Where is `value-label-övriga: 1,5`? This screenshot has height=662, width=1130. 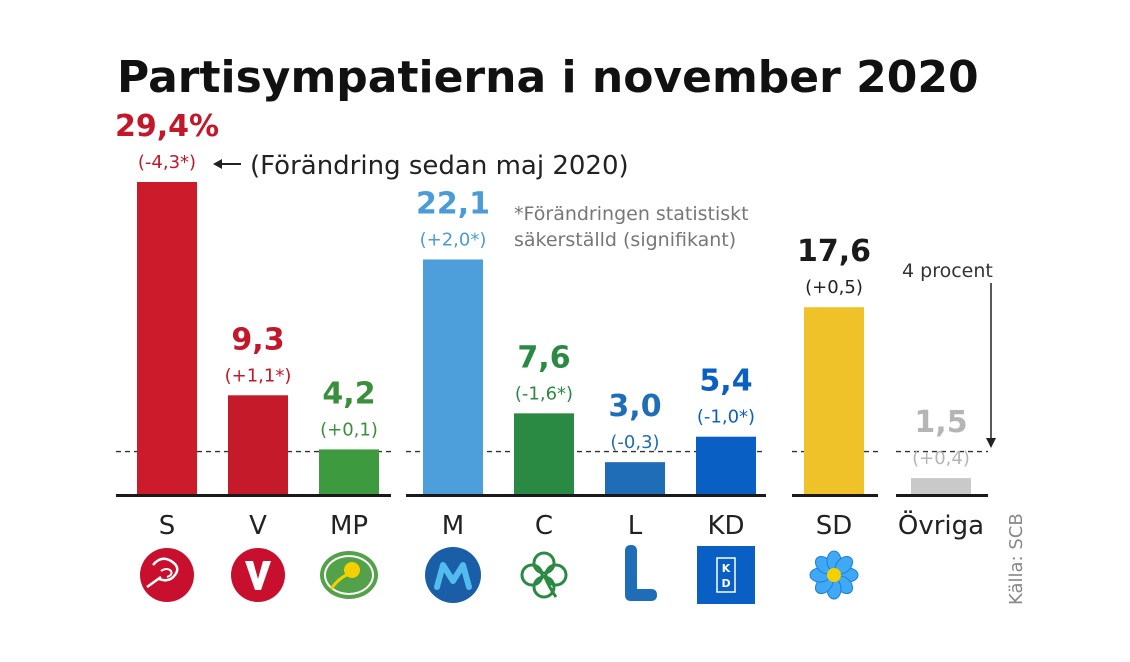
value-label-övriga: 1,5 is located at coordinates (940, 422).